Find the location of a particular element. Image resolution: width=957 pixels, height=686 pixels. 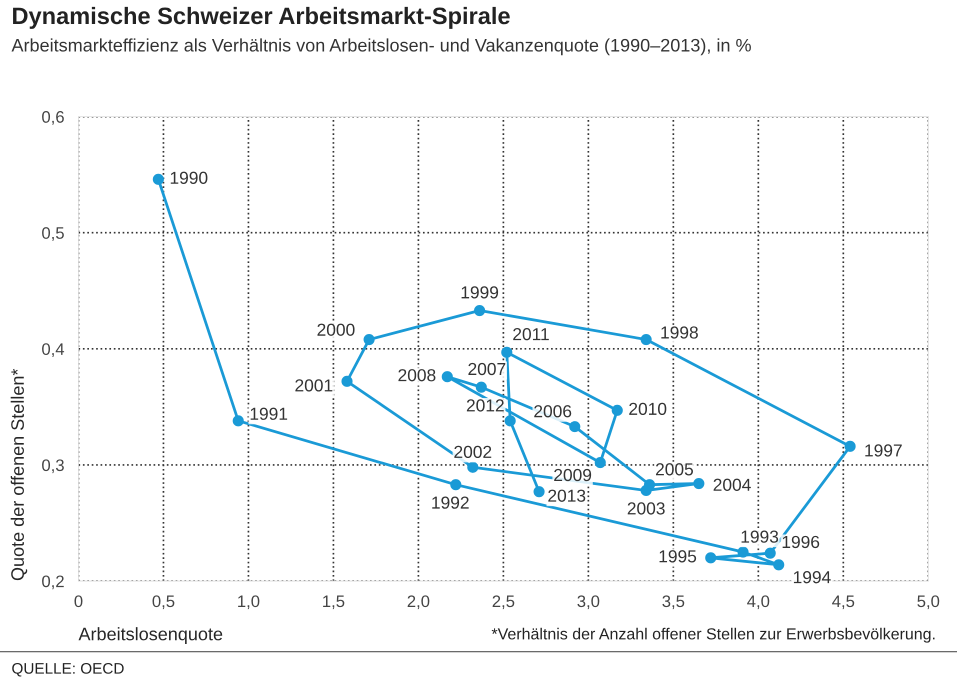

annotation: 2001 is located at coordinates (313, 385).